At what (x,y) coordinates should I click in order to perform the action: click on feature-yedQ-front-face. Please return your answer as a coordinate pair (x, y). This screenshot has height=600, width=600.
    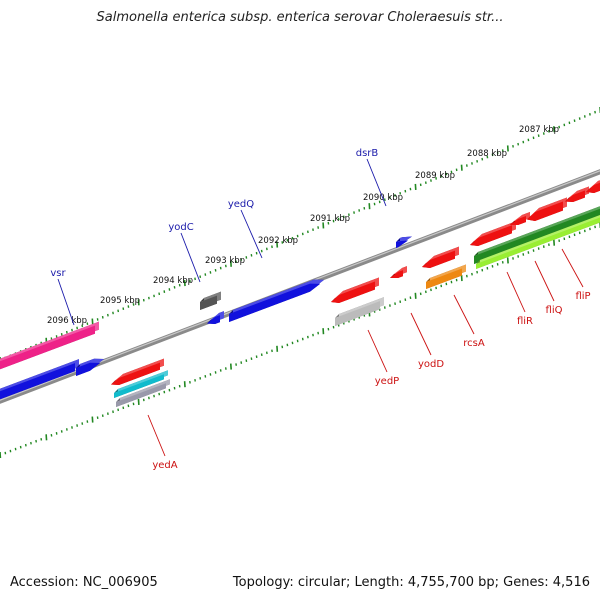
    Looking at the image, I should click on (274, 302).